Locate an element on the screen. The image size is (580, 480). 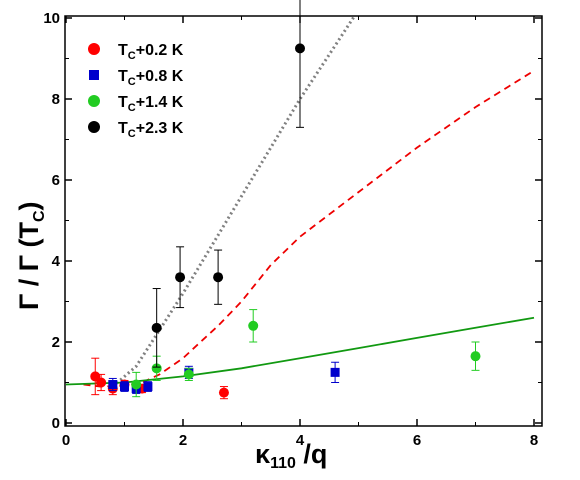
x-axis-title: κ110 /q is located at coordinates (291, 455).